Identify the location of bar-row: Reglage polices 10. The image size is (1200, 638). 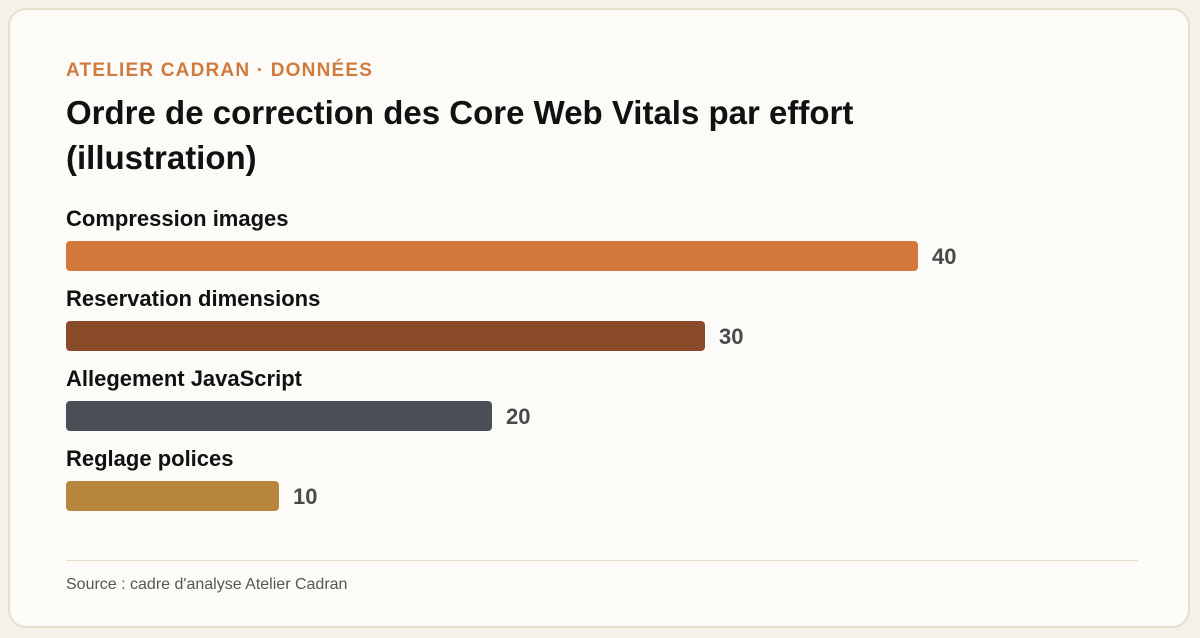
(602, 480).